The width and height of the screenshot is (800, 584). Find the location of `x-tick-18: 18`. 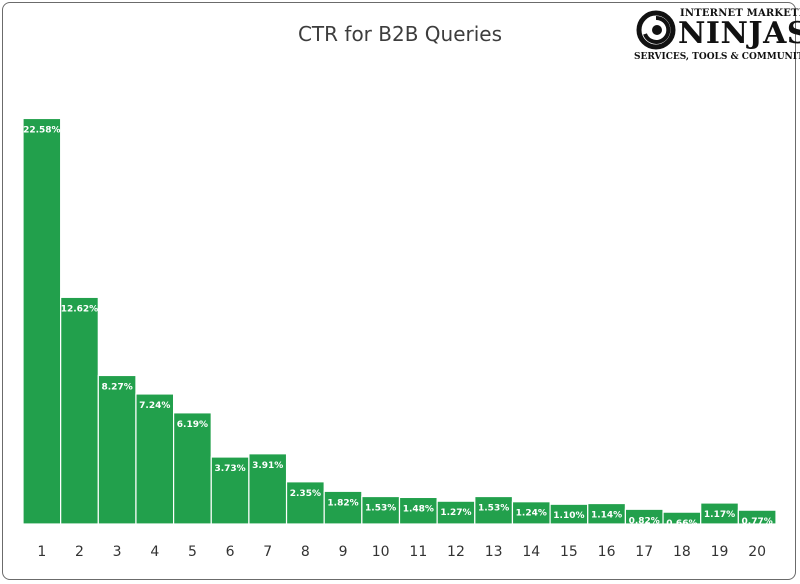

x-tick-18: 18 is located at coordinates (682, 552).